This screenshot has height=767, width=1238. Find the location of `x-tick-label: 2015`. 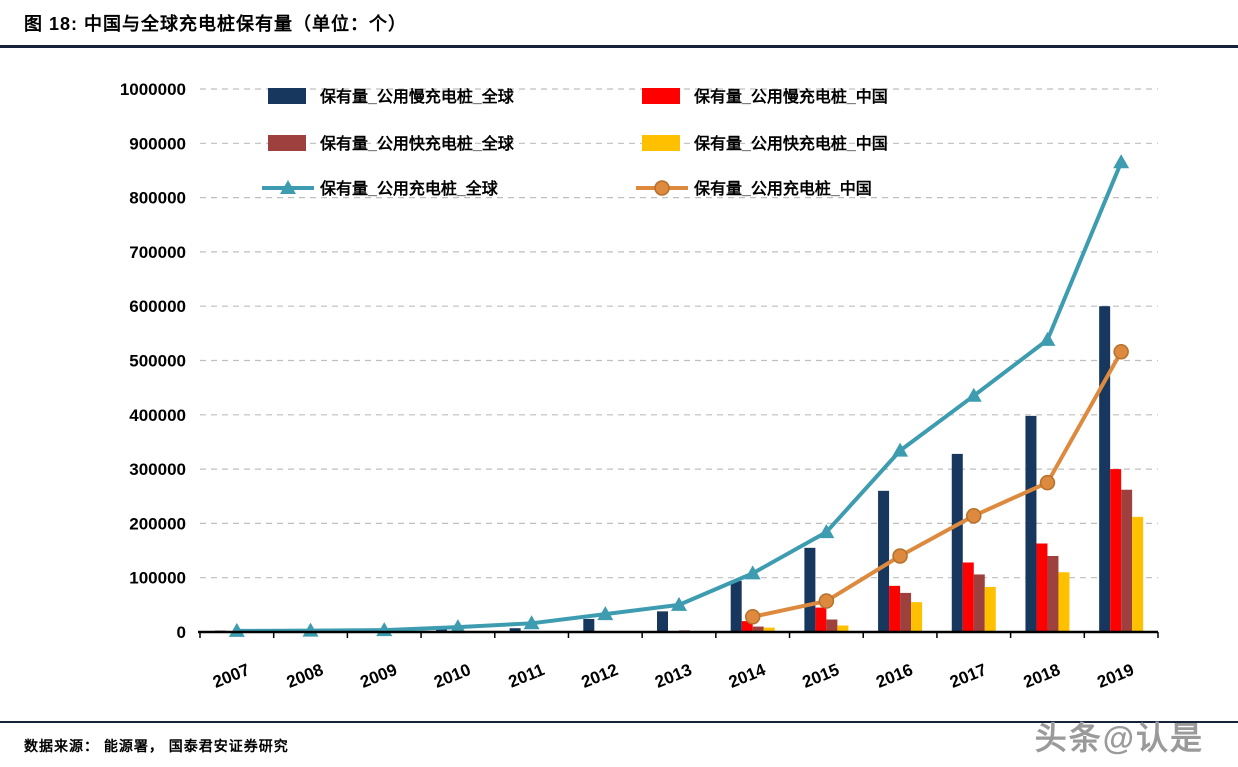

x-tick-label: 2015 is located at coordinates (821, 676).